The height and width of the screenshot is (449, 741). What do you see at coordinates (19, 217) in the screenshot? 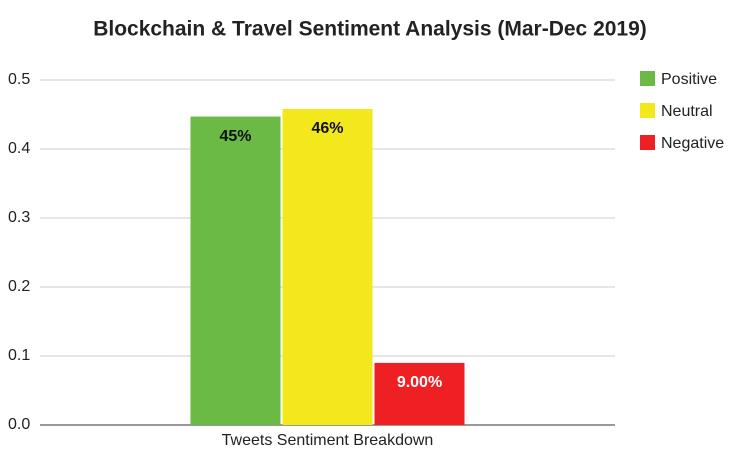
I see `y-tick-label: 0.3` at bounding box center [19, 217].